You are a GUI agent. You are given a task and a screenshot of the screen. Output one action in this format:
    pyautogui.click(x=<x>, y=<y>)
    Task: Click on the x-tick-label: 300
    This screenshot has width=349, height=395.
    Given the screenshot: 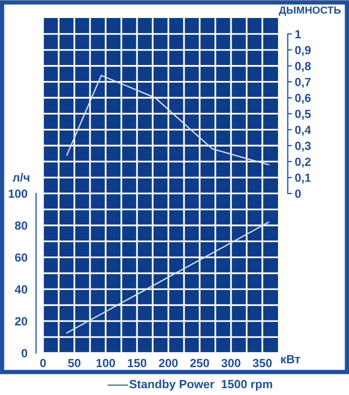 What is the action you would take?
    pyautogui.click(x=230, y=363)
    